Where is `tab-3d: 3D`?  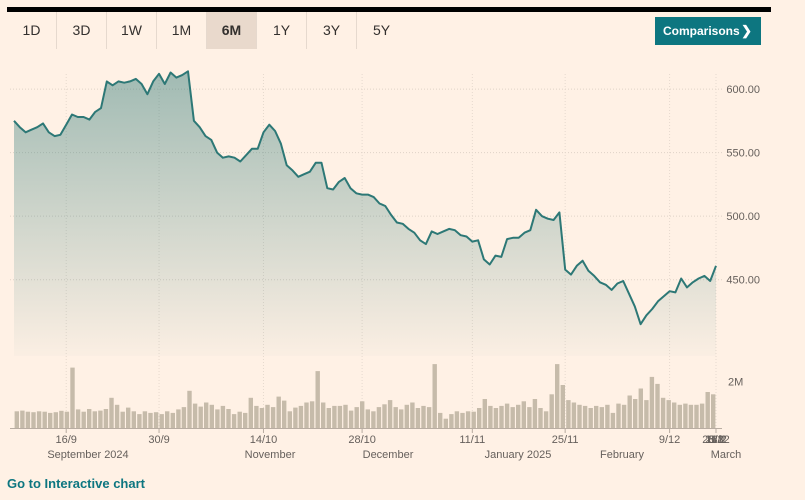
tab-3d: 3D is located at coordinates (82, 30).